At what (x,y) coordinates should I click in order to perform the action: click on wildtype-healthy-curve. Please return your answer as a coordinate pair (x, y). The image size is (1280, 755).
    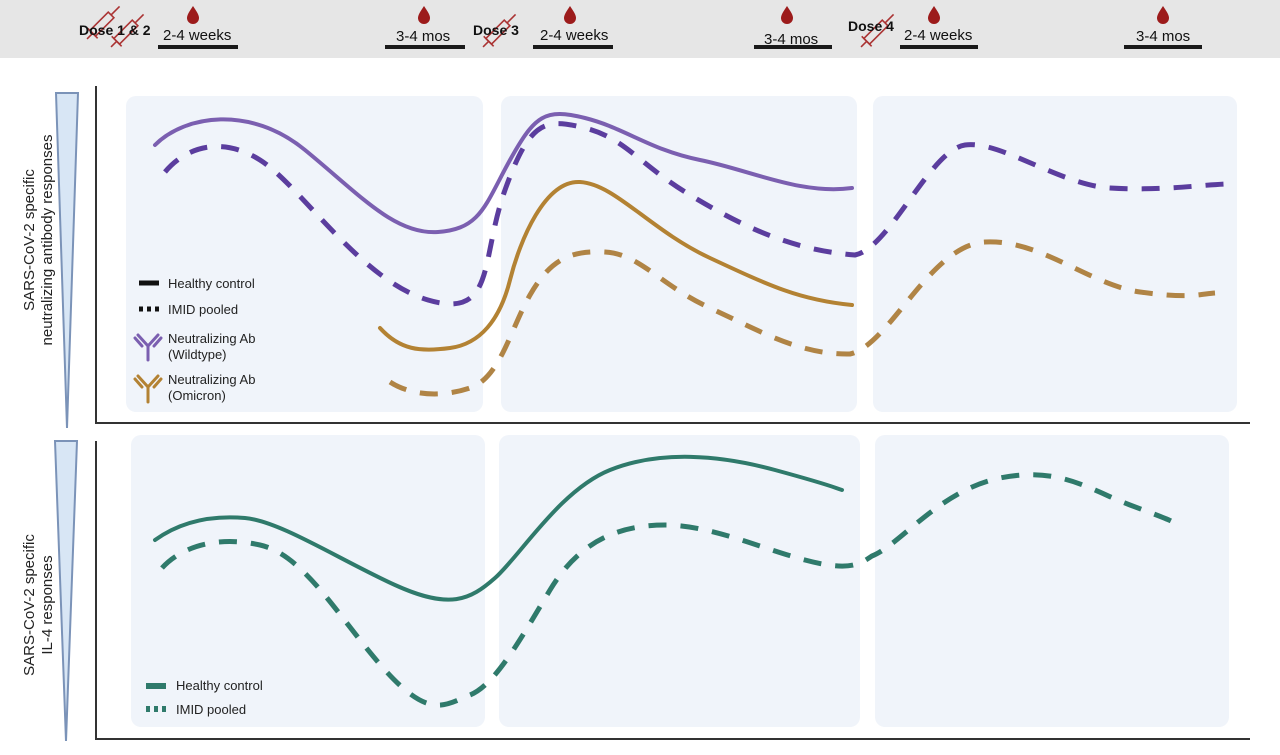
    Looking at the image, I should click on (503, 173).